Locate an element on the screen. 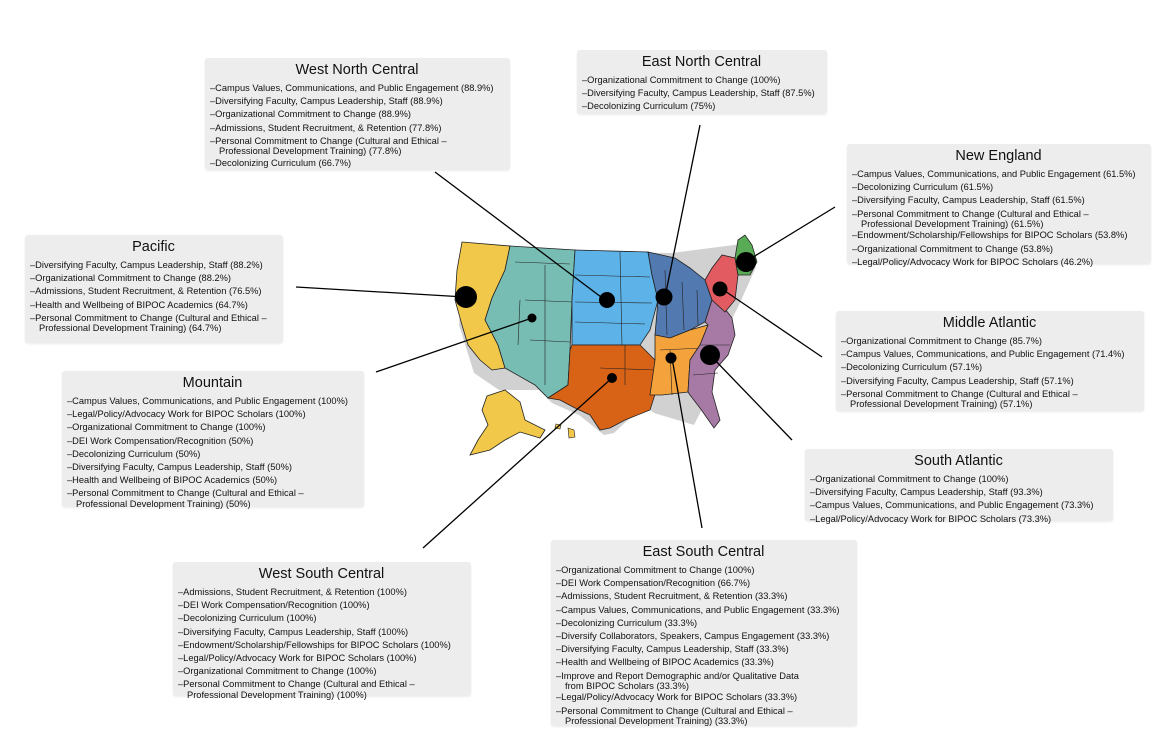 This screenshot has width=1176, height=753. leader-west-south-central is located at coordinates (517, 463).